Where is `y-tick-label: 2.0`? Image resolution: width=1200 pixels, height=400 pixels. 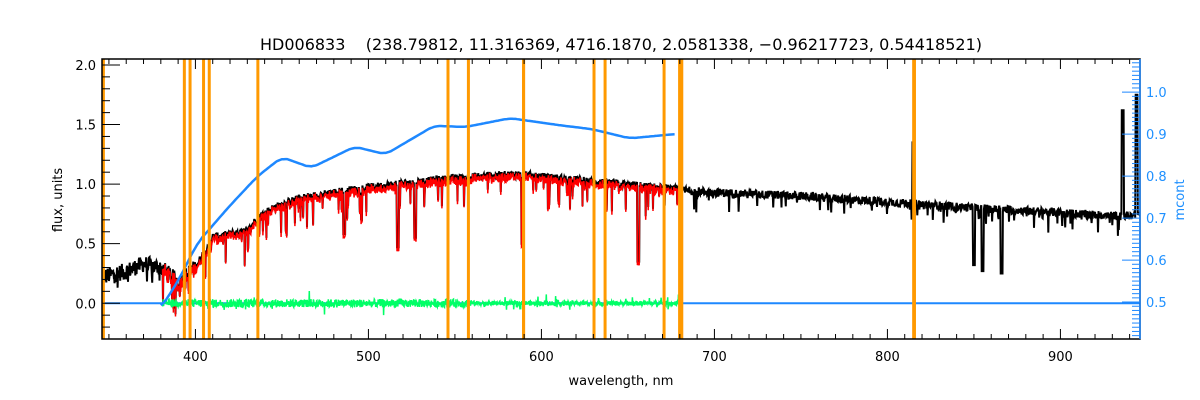
y-tick-label: 2.0 is located at coordinates (85, 66).